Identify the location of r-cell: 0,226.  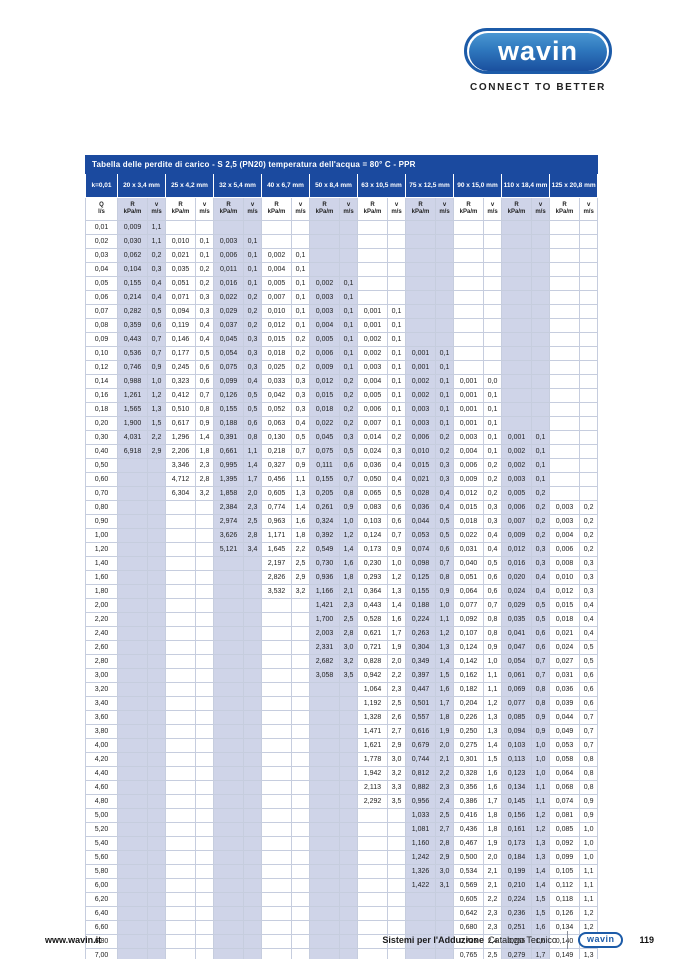
(468, 717).